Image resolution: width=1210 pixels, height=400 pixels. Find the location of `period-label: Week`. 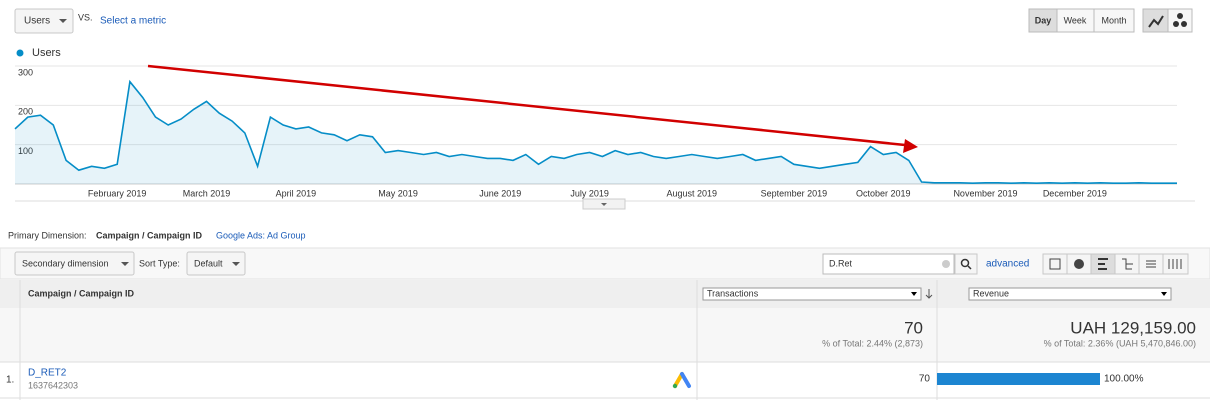

period-label: Week is located at coordinates (1075, 20).